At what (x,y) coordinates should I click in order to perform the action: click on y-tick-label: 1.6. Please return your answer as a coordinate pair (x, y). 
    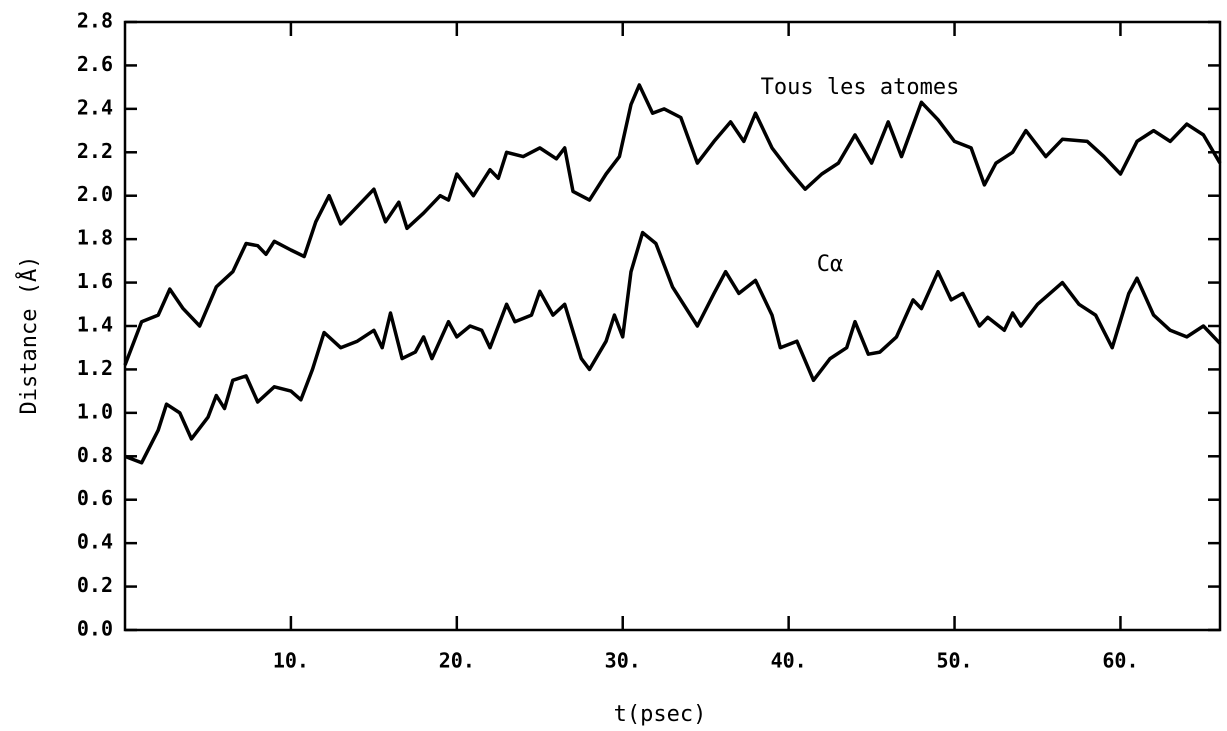
    Looking at the image, I should click on (95, 281).